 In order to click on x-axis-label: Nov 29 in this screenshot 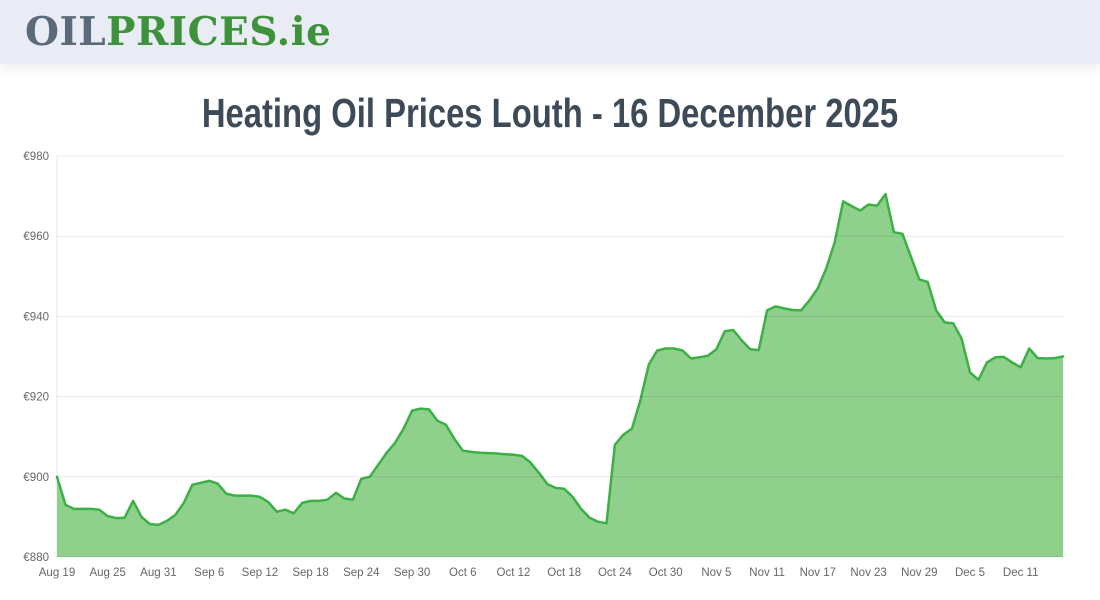, I will do `click(919, 573)`.